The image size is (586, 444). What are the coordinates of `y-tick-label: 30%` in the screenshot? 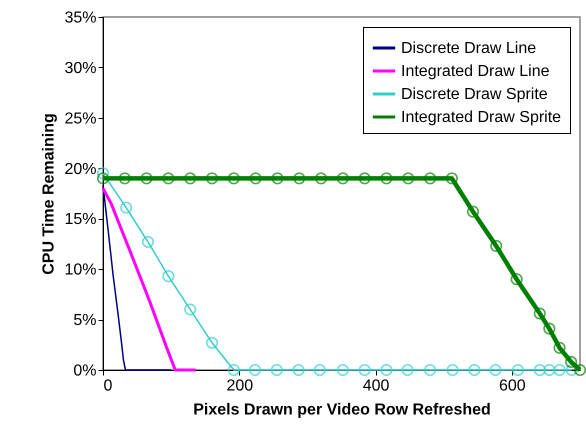 It's located at (80, 68).